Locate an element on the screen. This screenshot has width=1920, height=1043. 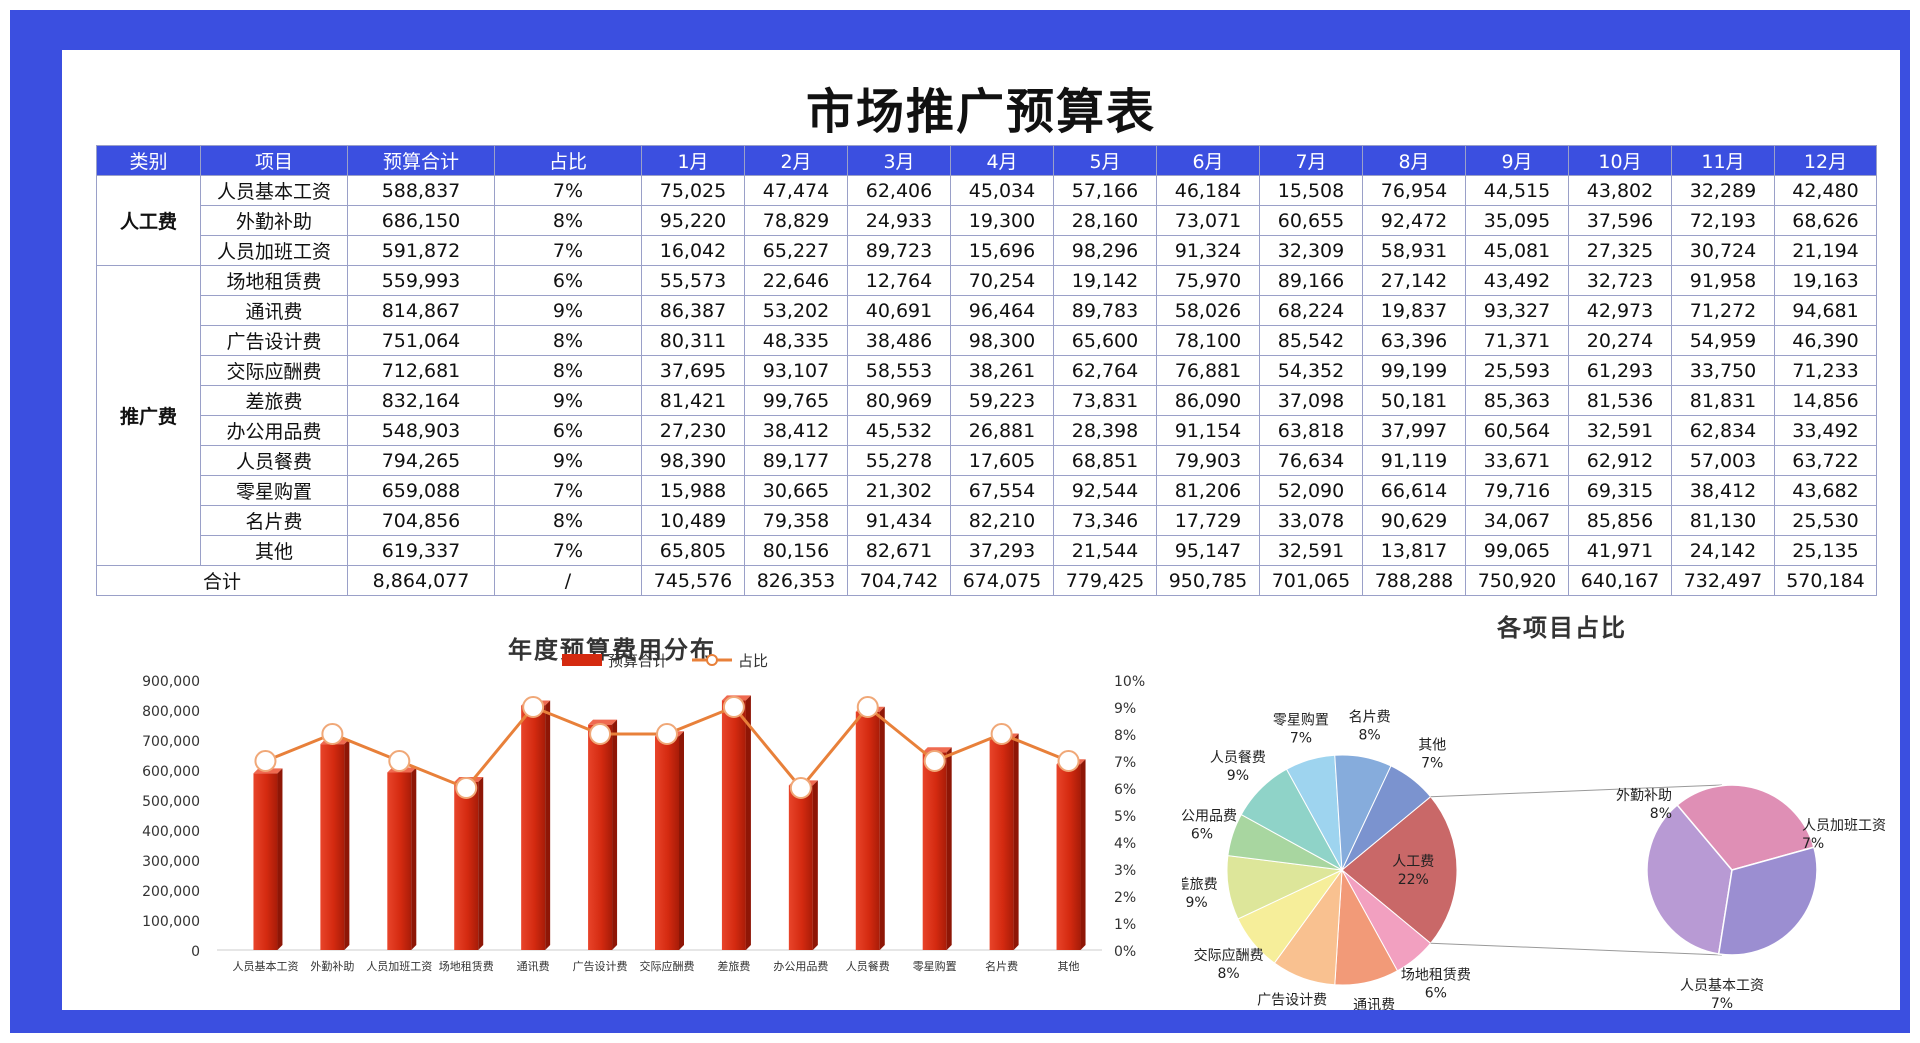
month-cell: 75,025 is located at coordinates (693, 190).